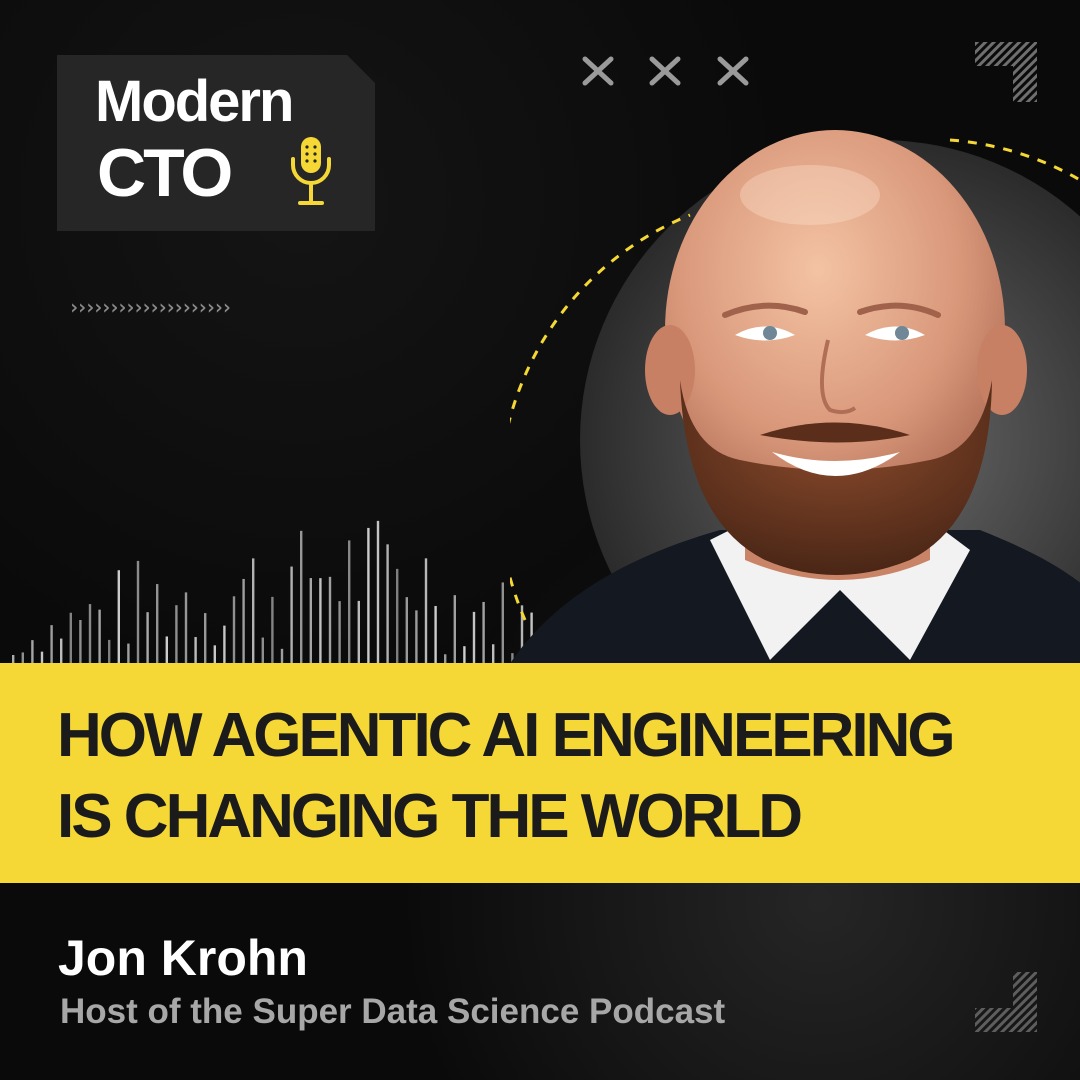  Describe the element at coordinates (194, 101) in the screenshot. I see `logo-word-modern: Modern` at that location.